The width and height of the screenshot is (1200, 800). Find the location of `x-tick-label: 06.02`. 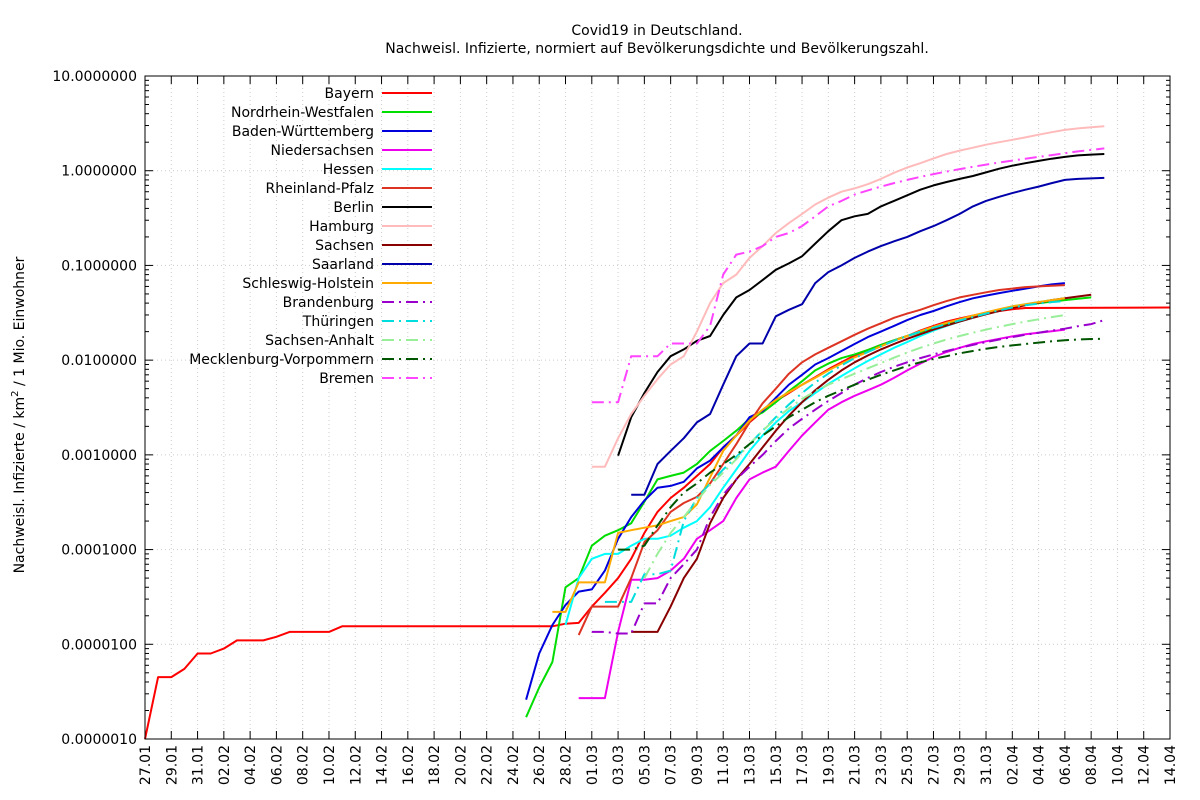

x-tick-label: 06.02 is located at coordinates (277, 765).